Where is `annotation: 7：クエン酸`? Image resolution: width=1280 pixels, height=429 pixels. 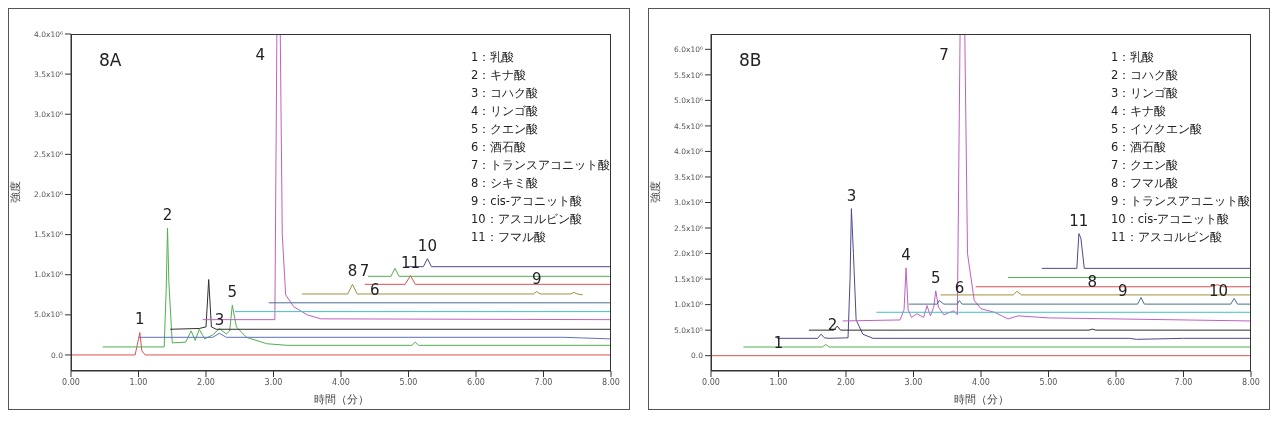
annotation: 7：クエン酸 is located at coordinates (1145, 165).